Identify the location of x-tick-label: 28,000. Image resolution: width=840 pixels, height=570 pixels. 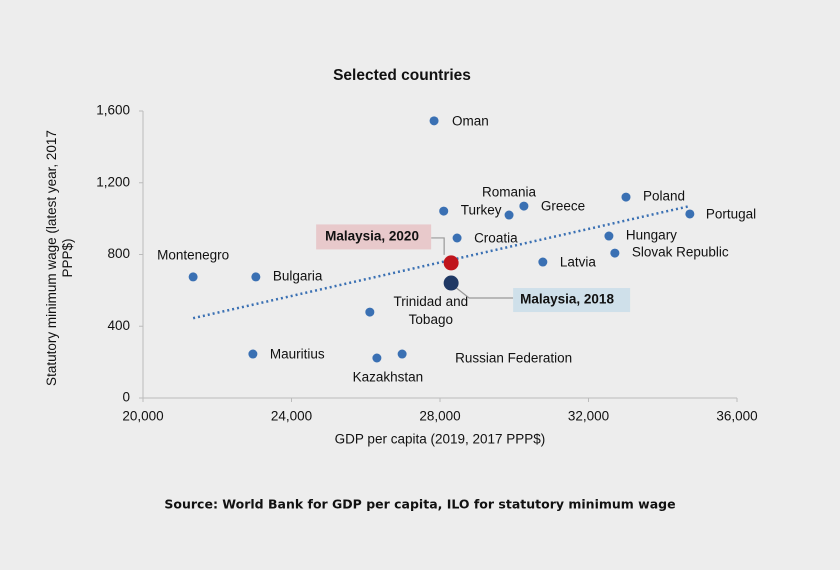
(439, 416).